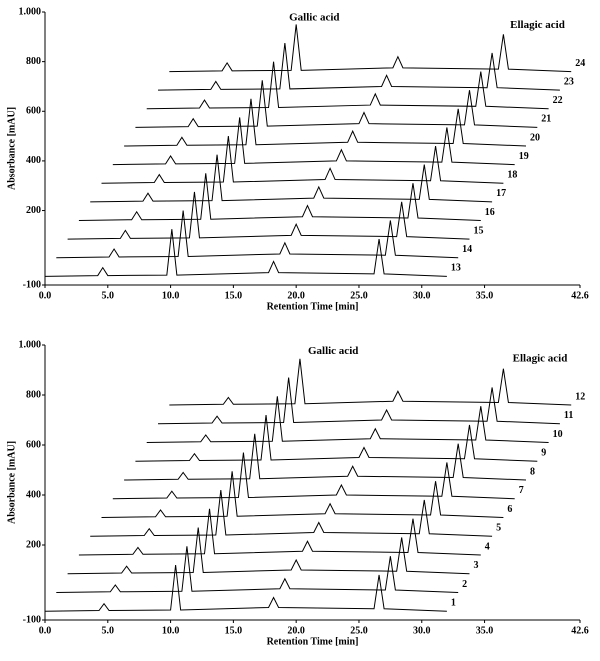 This screenshot has width=600, height=661. Describe the element at coordinates (509, 509) in the screenshot. I see `series-label: 6` at that location.